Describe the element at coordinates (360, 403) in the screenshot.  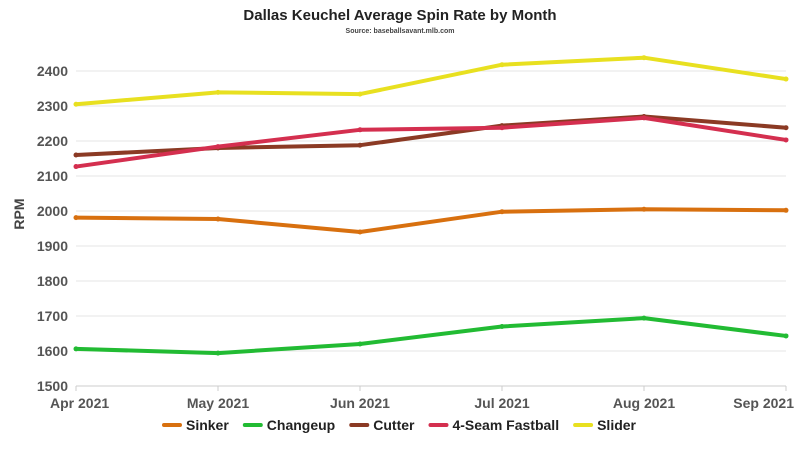
I see `x-tick-label: Jun 2021` at that location.